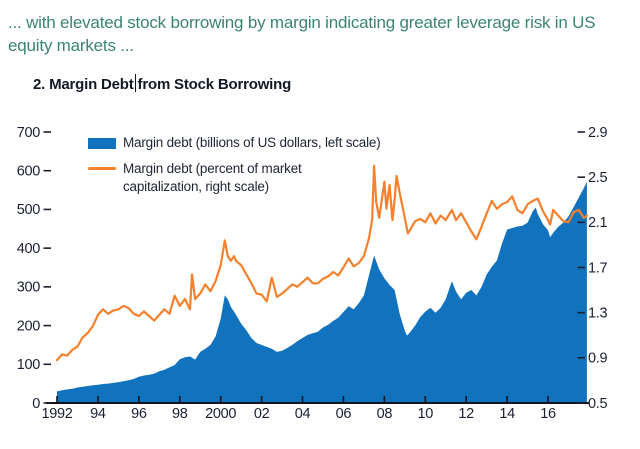  What do you see at coordinates (180, 414) in the screenshot?
I see `svg-text: 98` at bounding box center [180, 414].